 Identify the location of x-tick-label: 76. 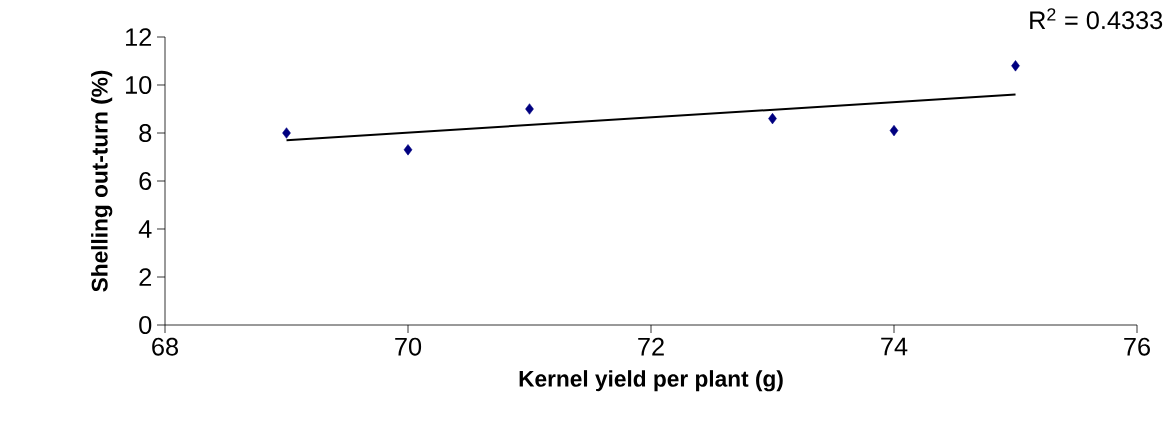
(1137, 346).